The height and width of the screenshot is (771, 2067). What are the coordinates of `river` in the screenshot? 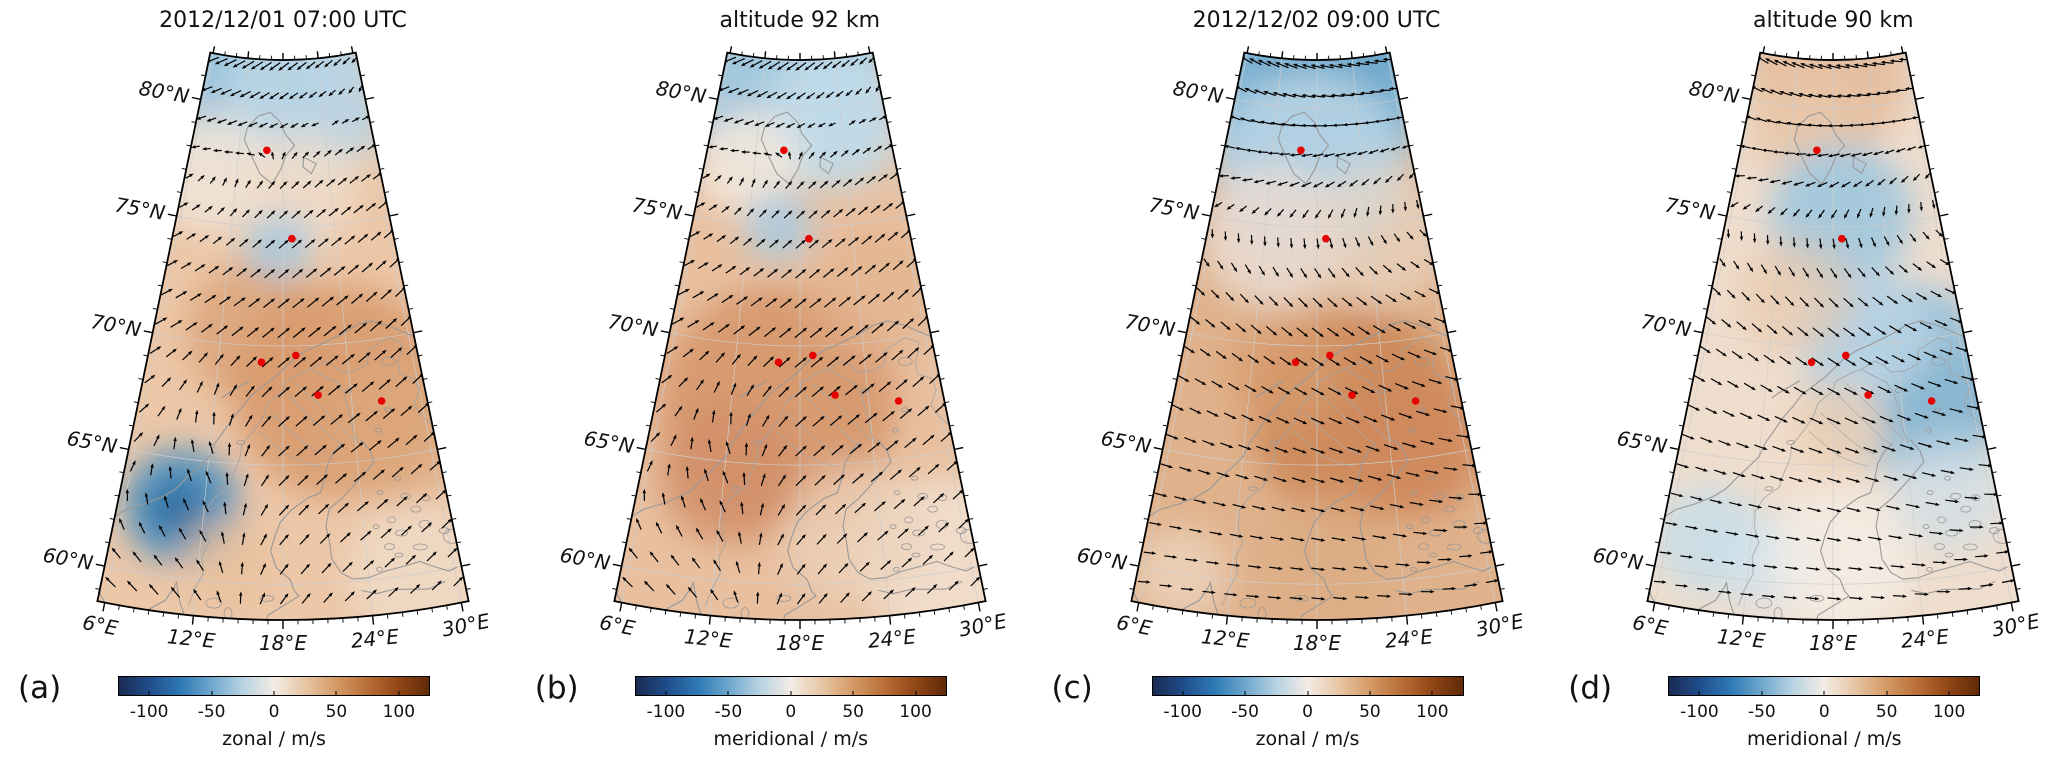 It's located at (806, 449).